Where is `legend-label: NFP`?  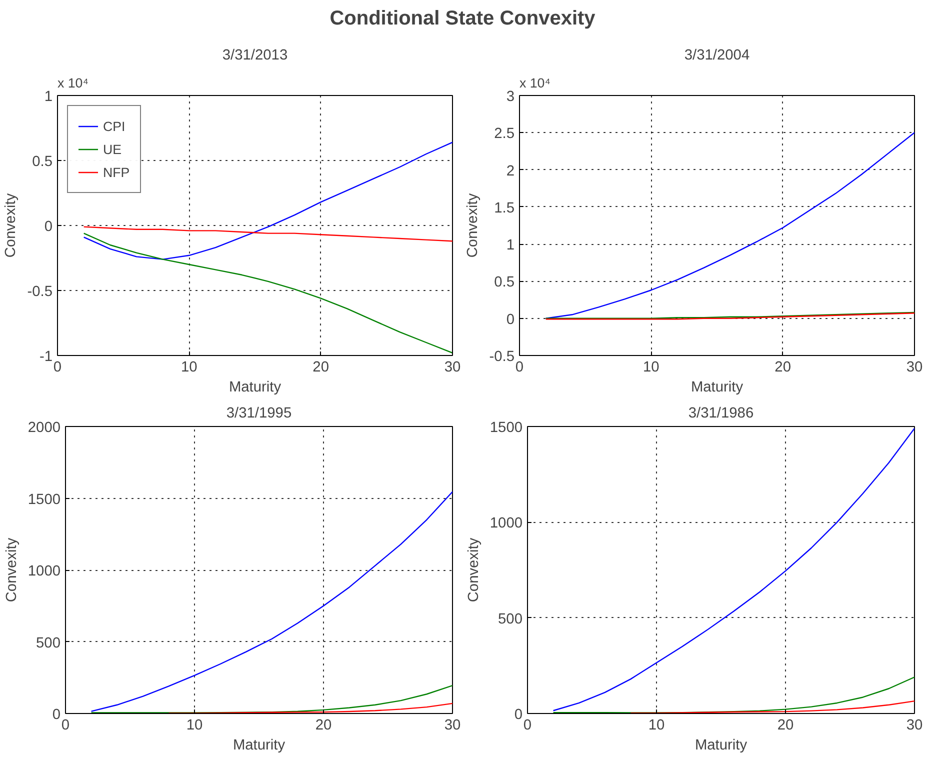
legend-label: NFP is located at coordinates (116, 172).